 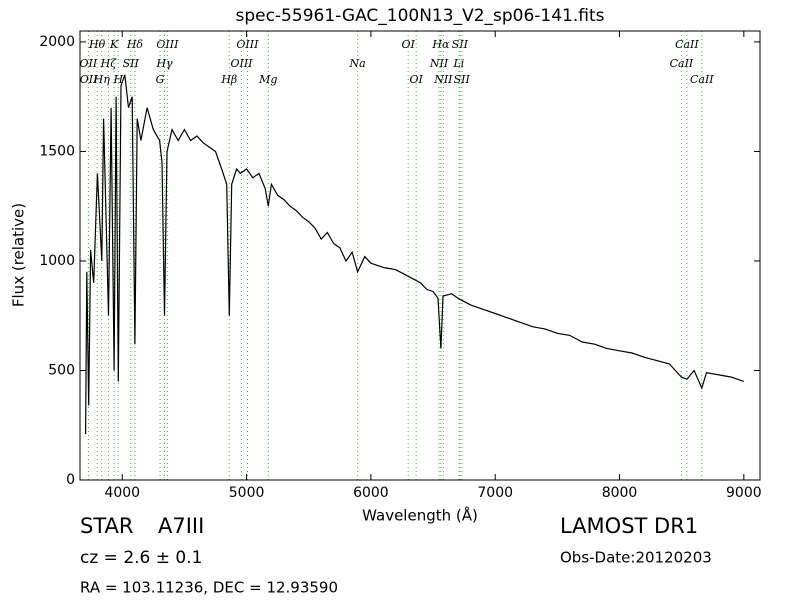 I want to click on x-tick-label: 8000, so click(x=620, y=493).